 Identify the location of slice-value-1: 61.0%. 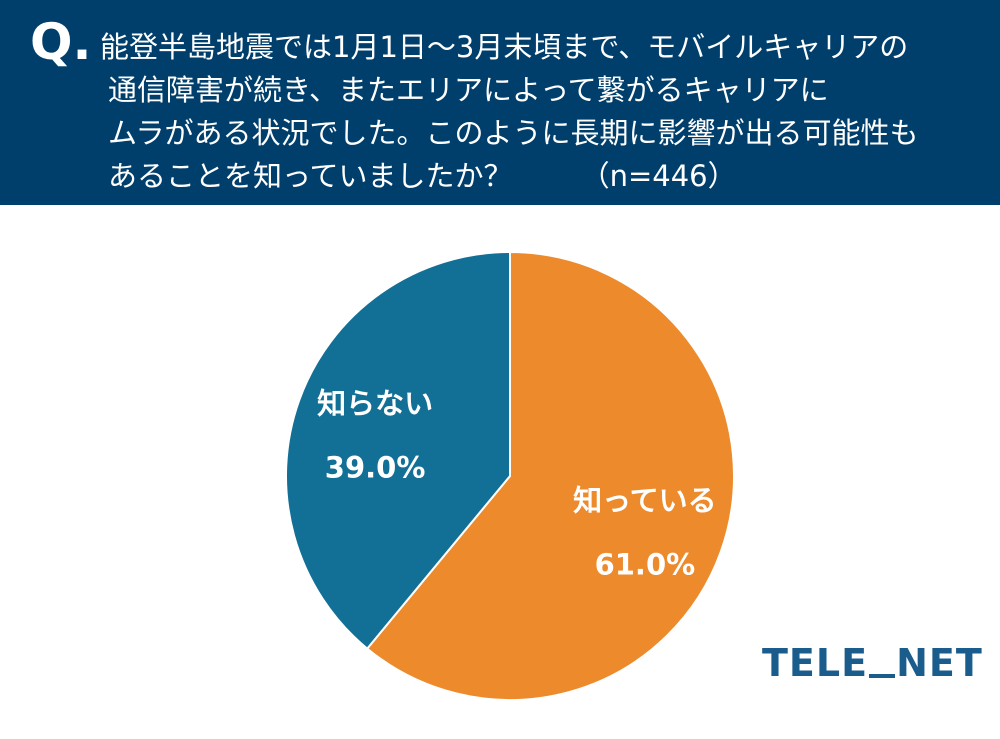
(645, 565).